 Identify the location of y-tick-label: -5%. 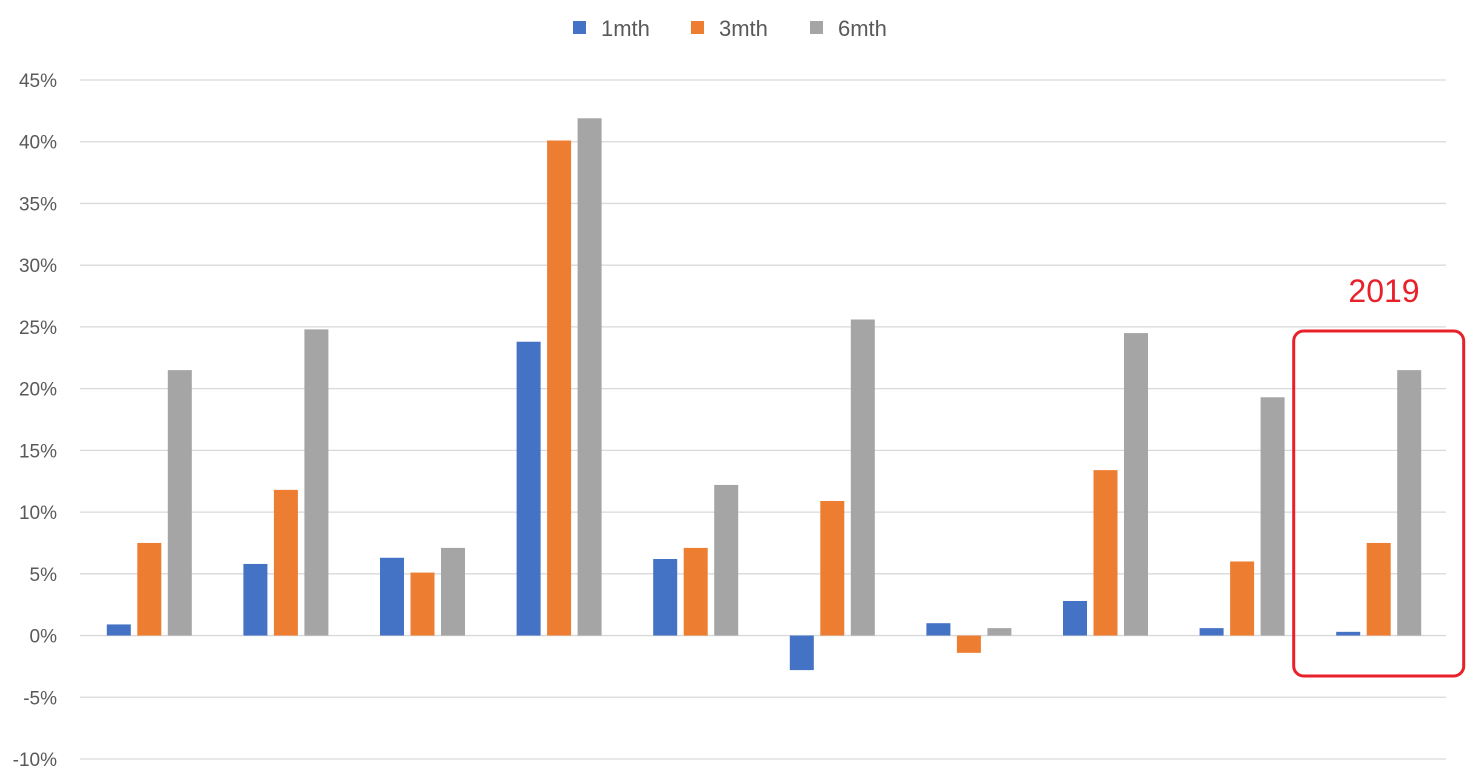
(40, 698).